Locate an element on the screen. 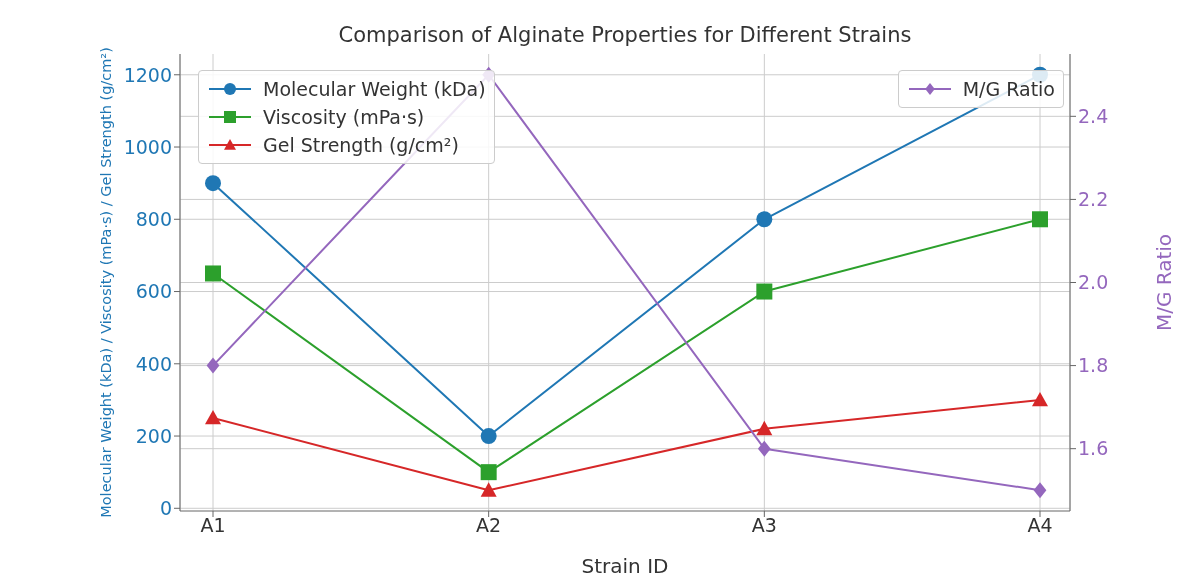 The image size is (1192, 583). legend-label: Molecular Weight (kDa) is located at coordinates (374, 89).